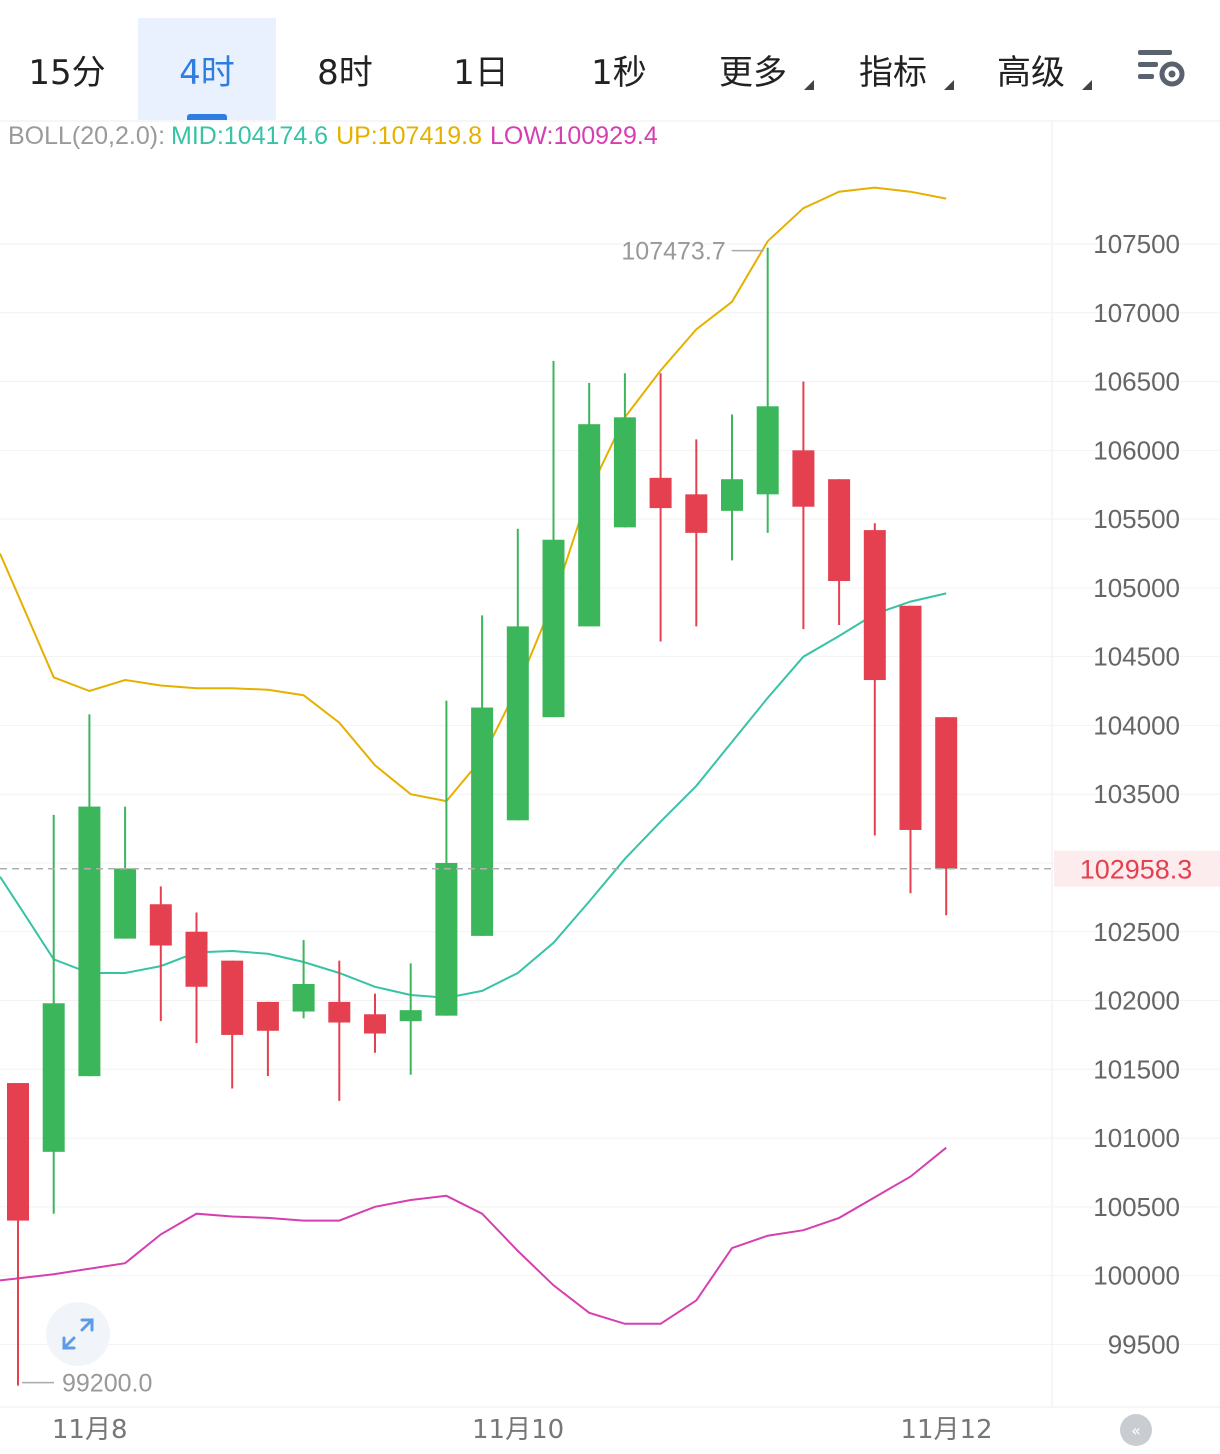 The image size is (1220, 1454). Describe the element at coordinates (107, 1384) in the screenshot. I see `min-price-label: 99200.0` at that location.